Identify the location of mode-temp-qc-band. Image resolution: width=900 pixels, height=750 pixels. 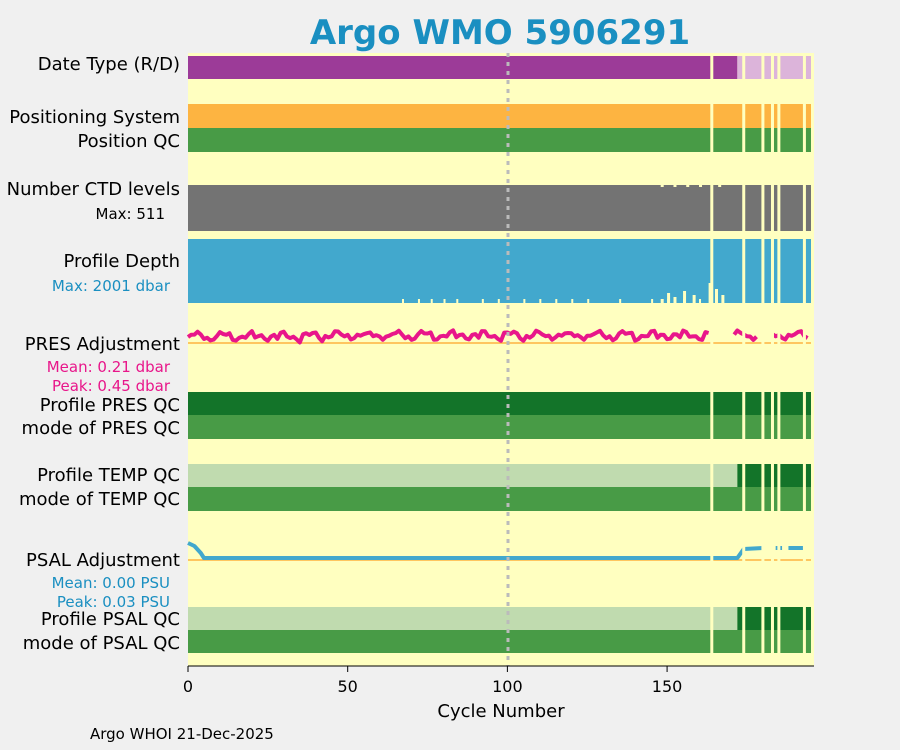
(501, 499).